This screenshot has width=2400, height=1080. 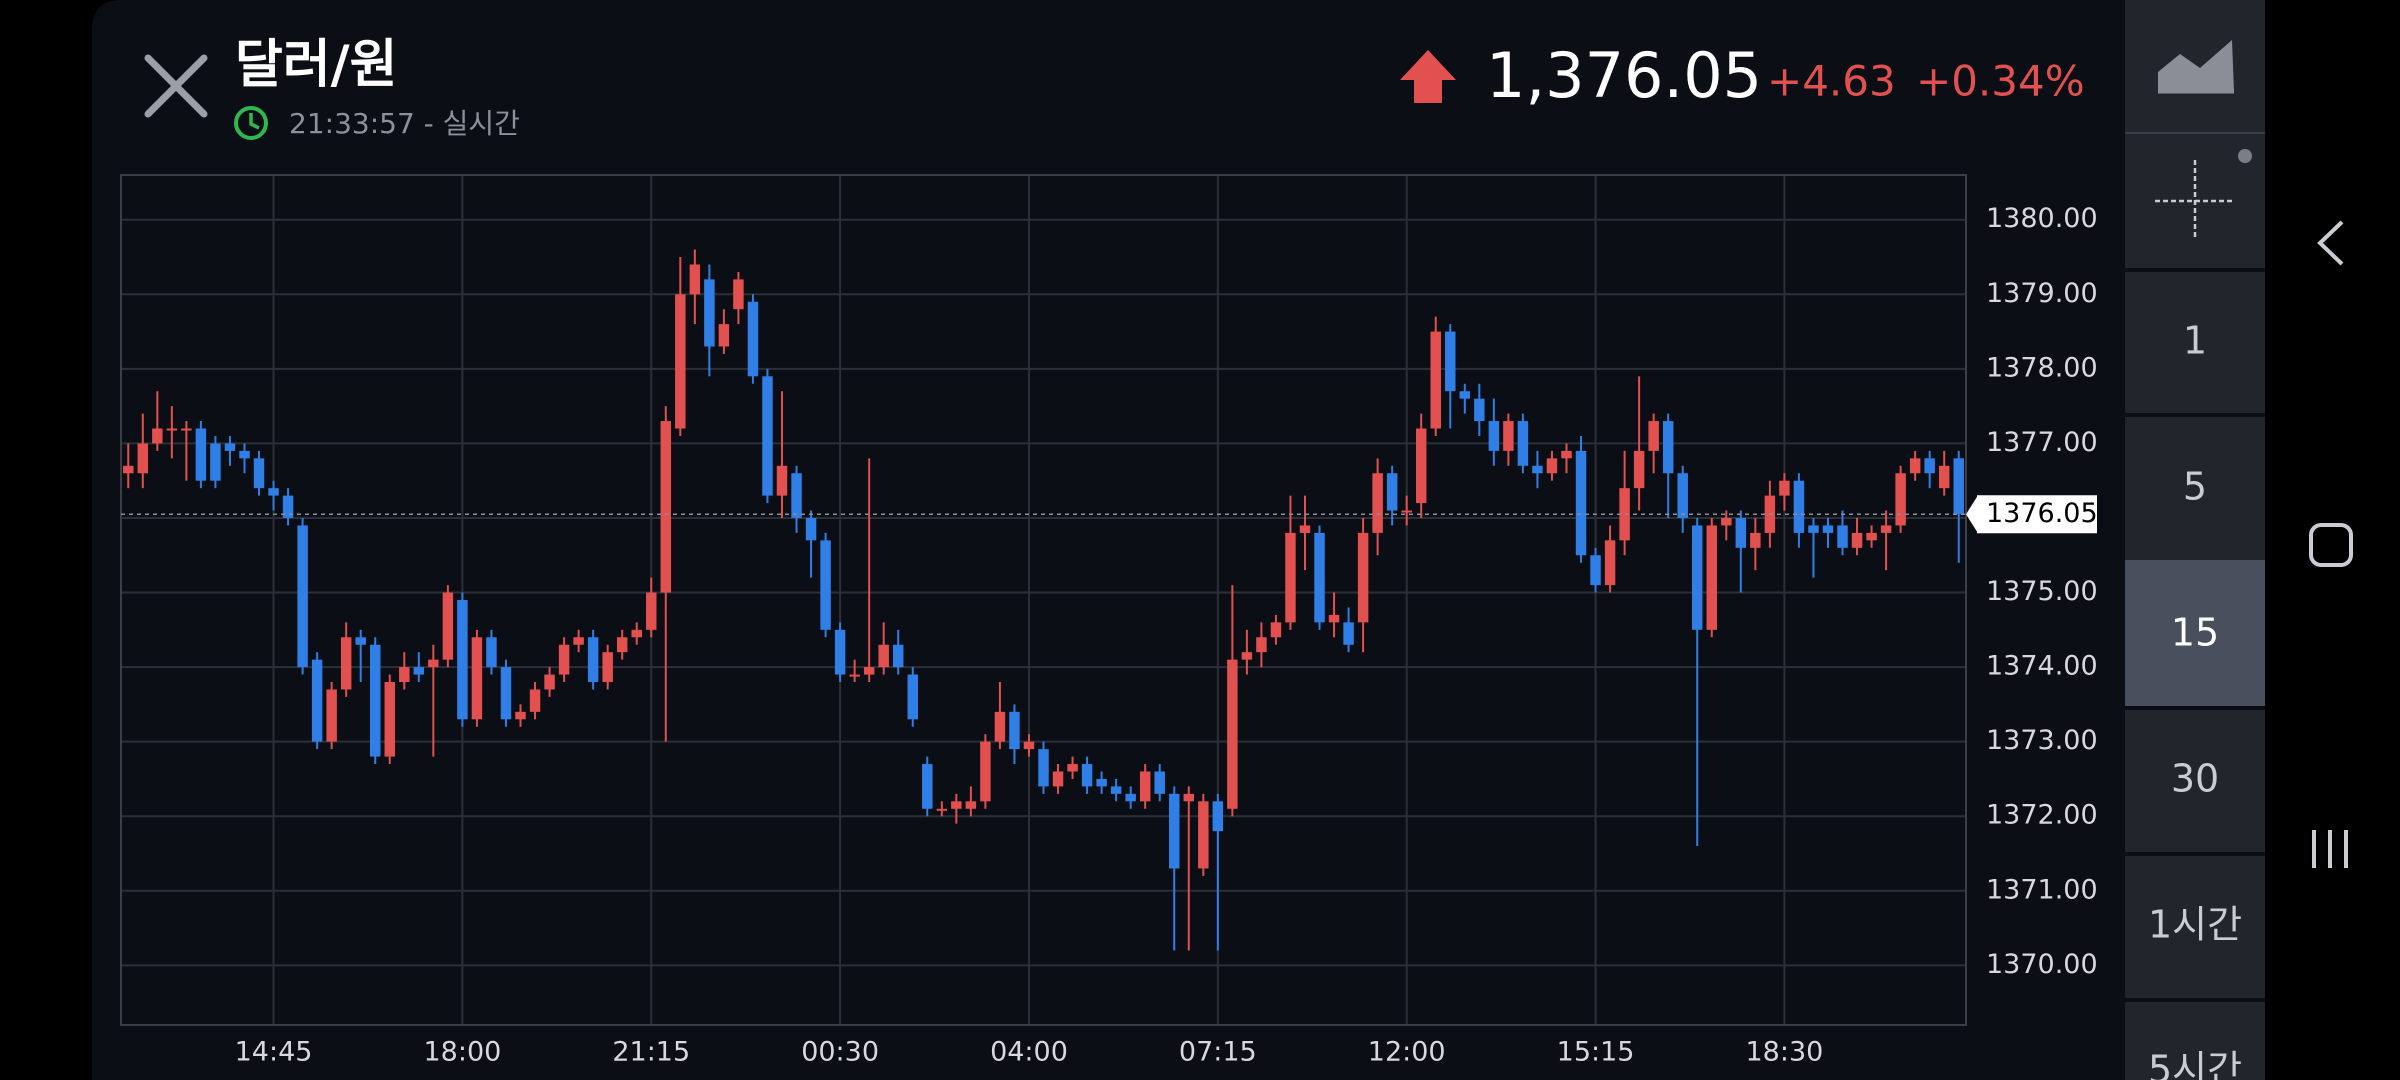 I want to click on price: 1,376.05, so click(x=1624, y=75).